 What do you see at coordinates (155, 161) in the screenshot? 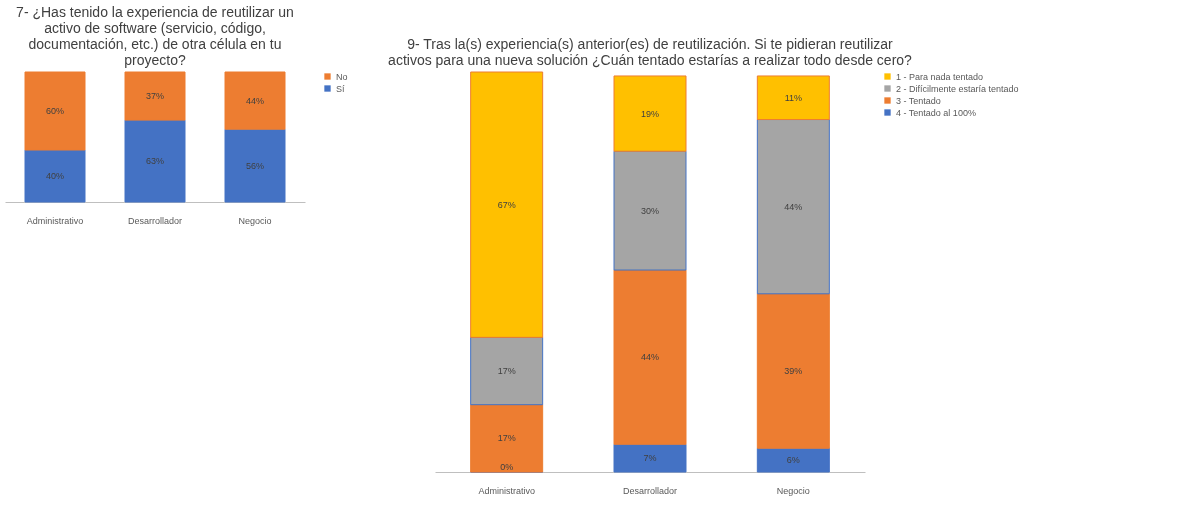
I see `data-label: 63%` at bounding box center [155, 161].